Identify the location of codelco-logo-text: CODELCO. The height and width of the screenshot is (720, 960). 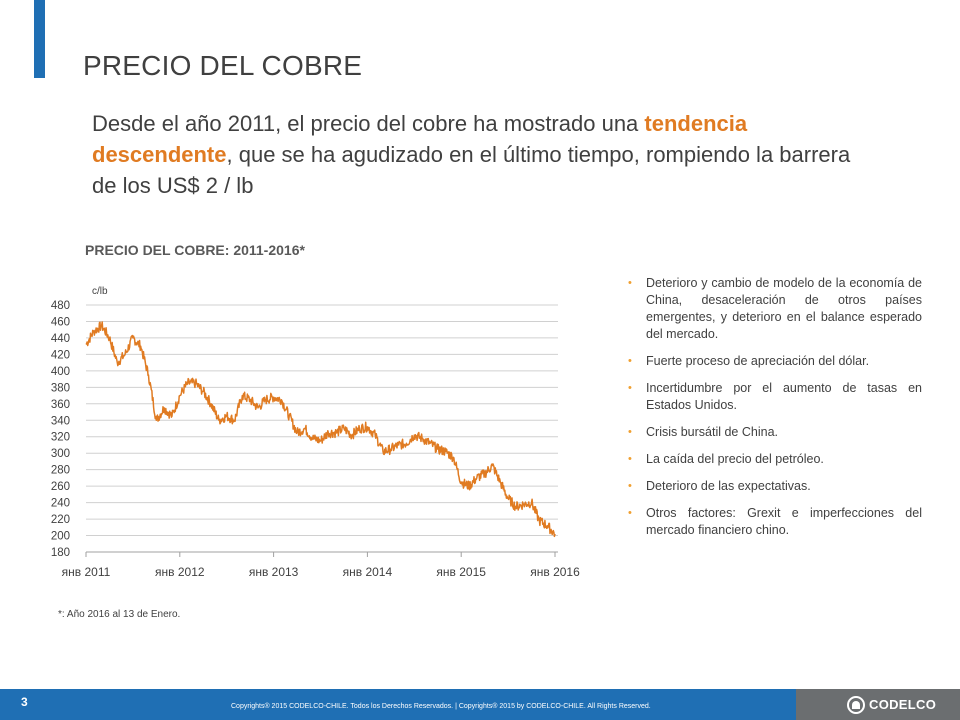
(903, 704).